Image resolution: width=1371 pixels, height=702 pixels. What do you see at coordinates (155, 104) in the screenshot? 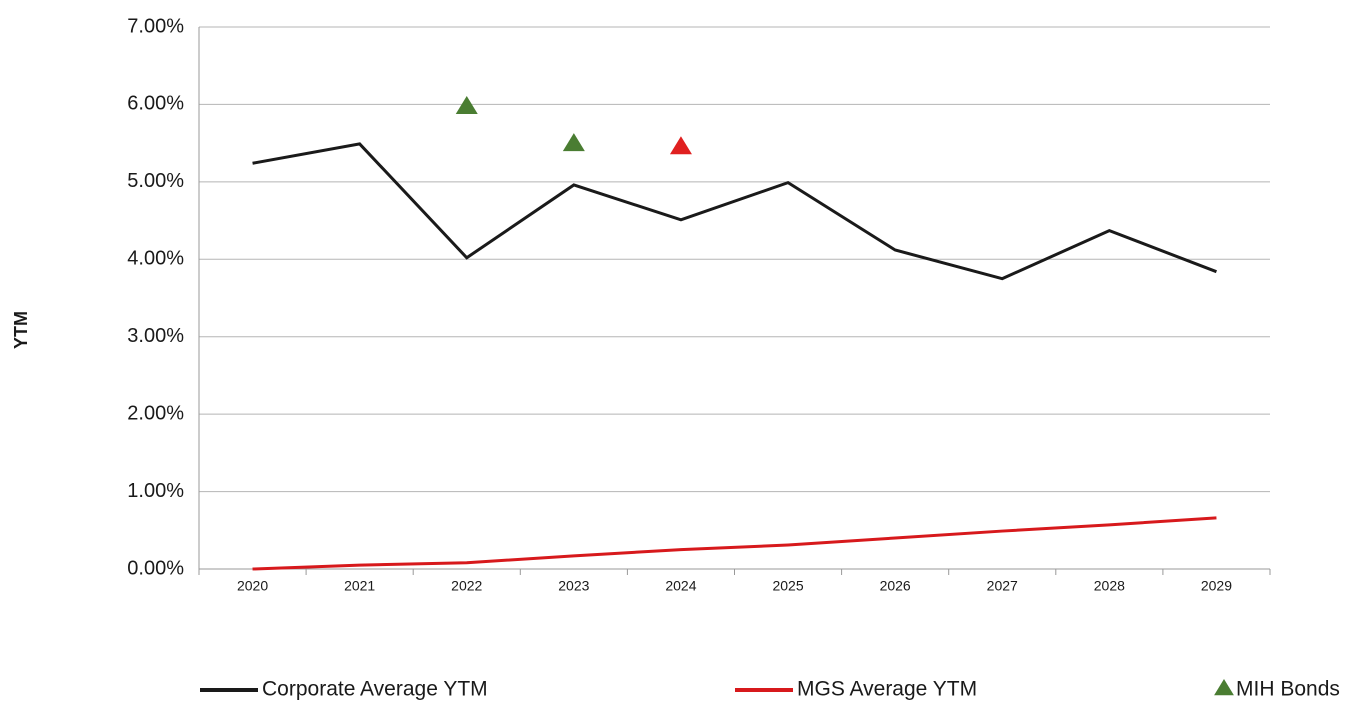
I see `y-tick-label: 6.00%` at bounding box center [155, 104].